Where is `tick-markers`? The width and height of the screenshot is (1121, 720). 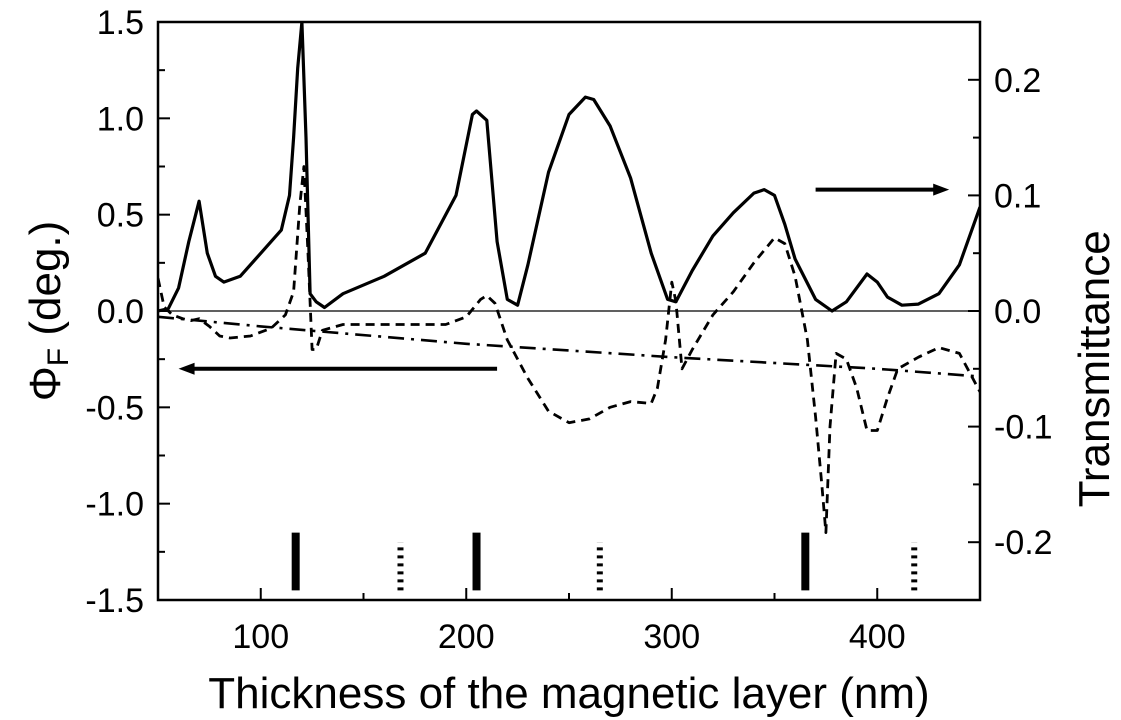
tick-markers is located at coordinates (604, 561).